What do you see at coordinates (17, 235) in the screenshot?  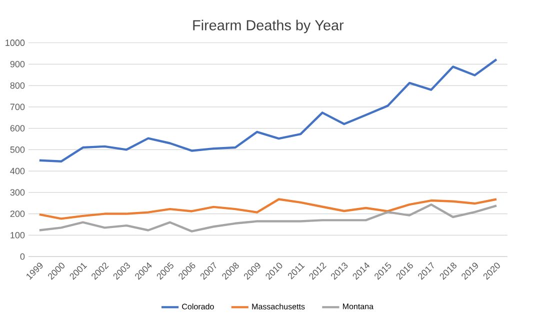 I see `y-tick-label: 100` at bounding box center [17, 235].